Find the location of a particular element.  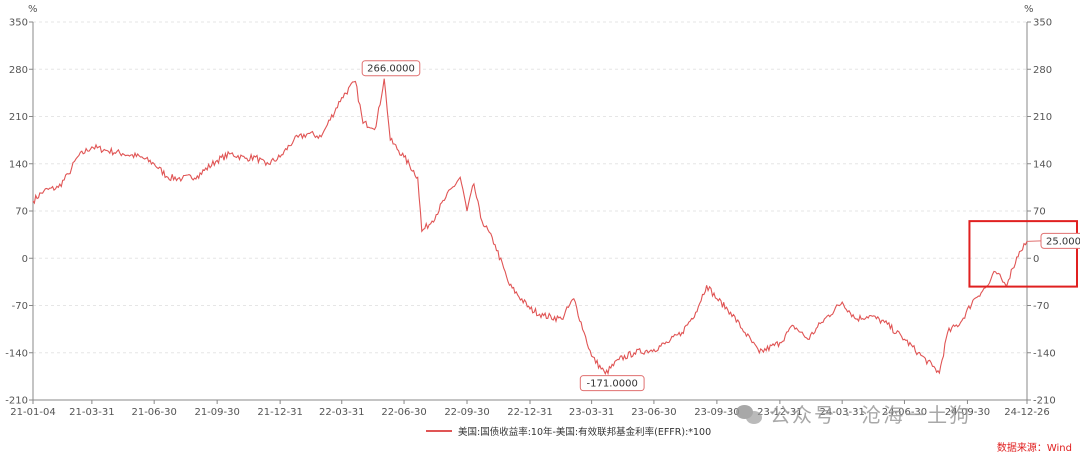

x-tick-label: 24-09-30 is located at coordinates (967, 412).